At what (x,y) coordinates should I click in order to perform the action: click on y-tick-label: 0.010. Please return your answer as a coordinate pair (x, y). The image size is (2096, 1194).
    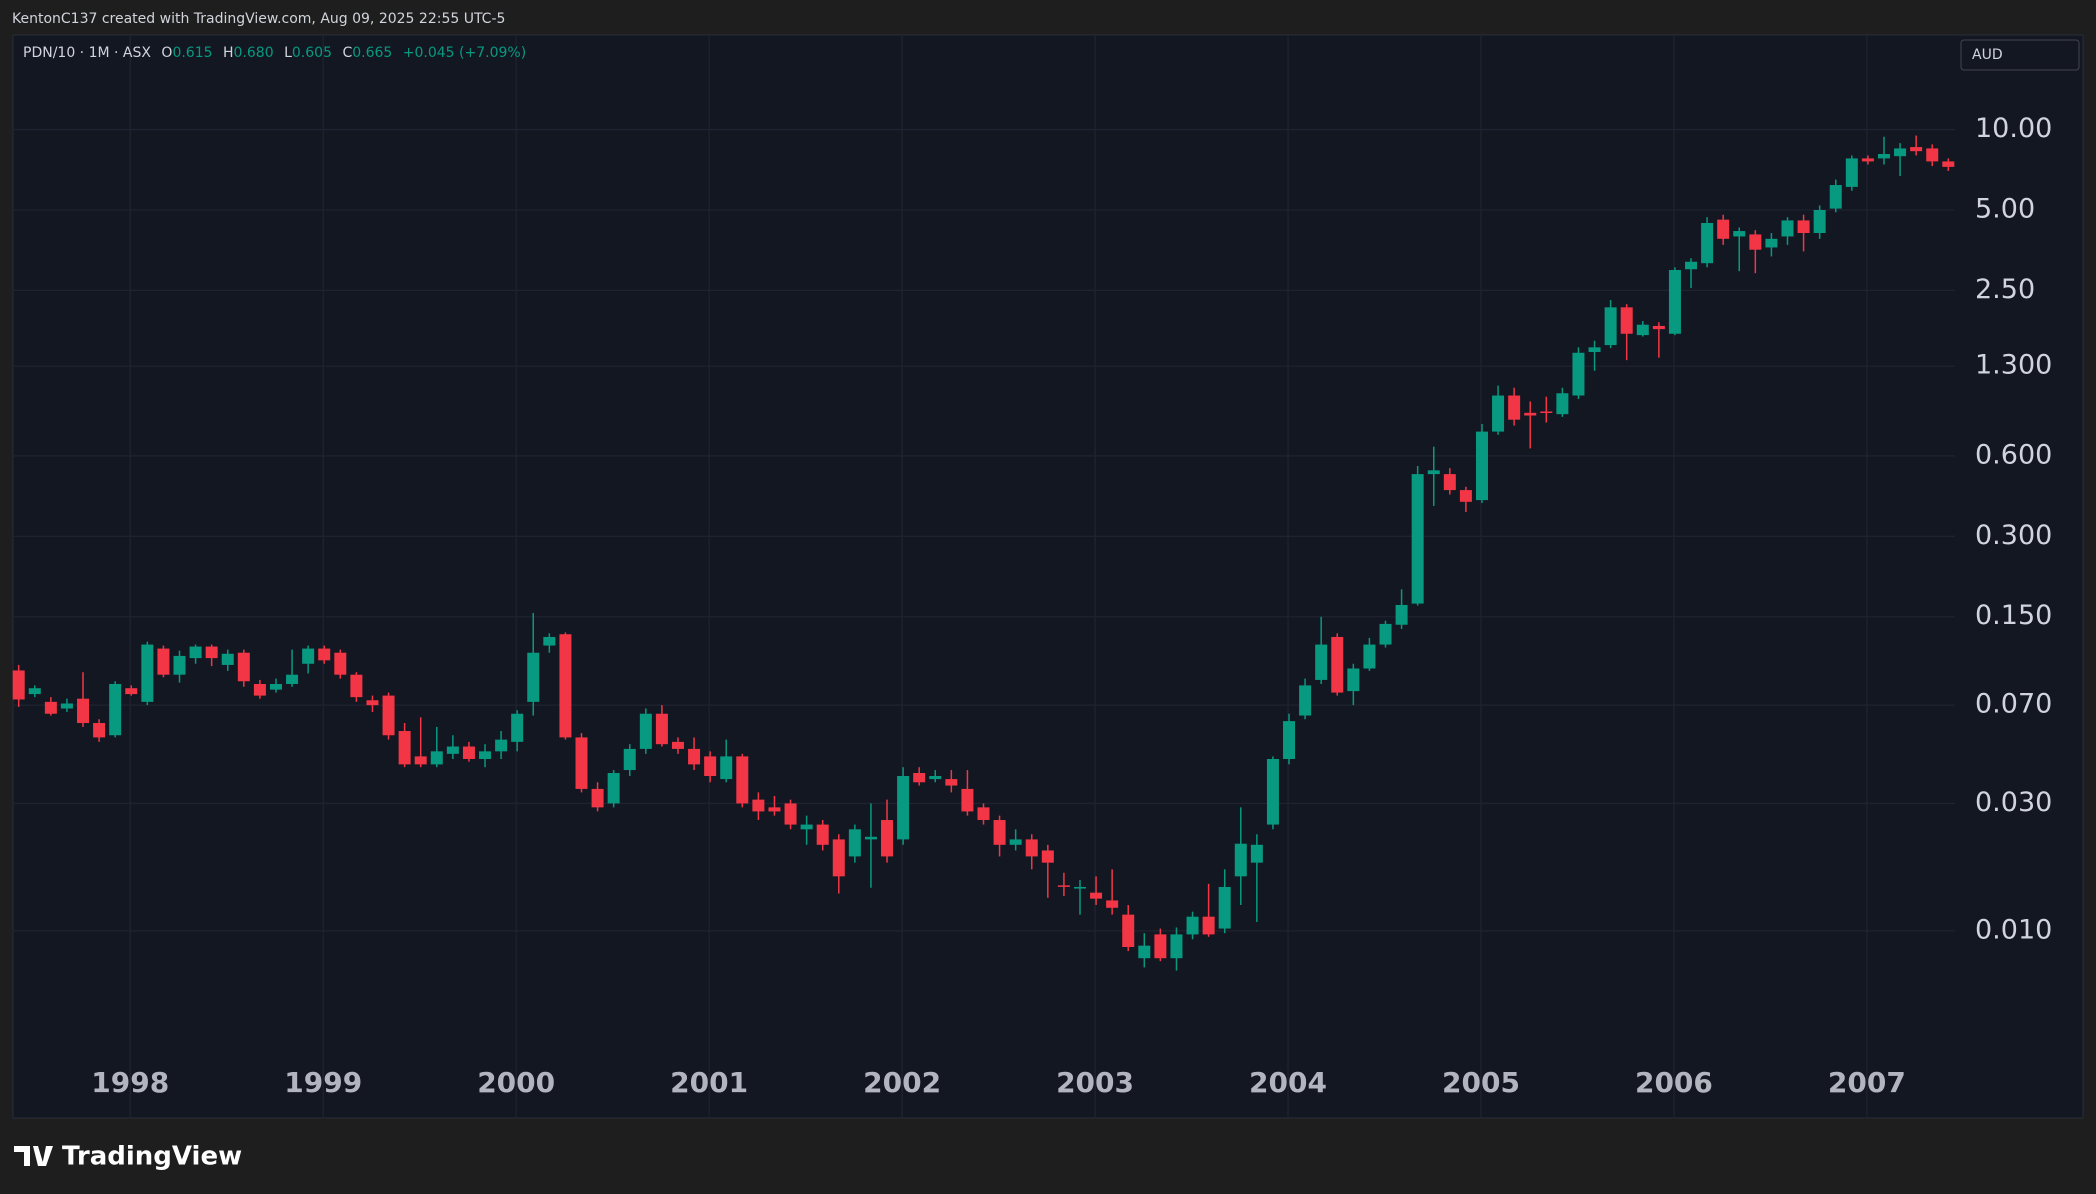
    Looking at the image, I should click on (2013, 929).